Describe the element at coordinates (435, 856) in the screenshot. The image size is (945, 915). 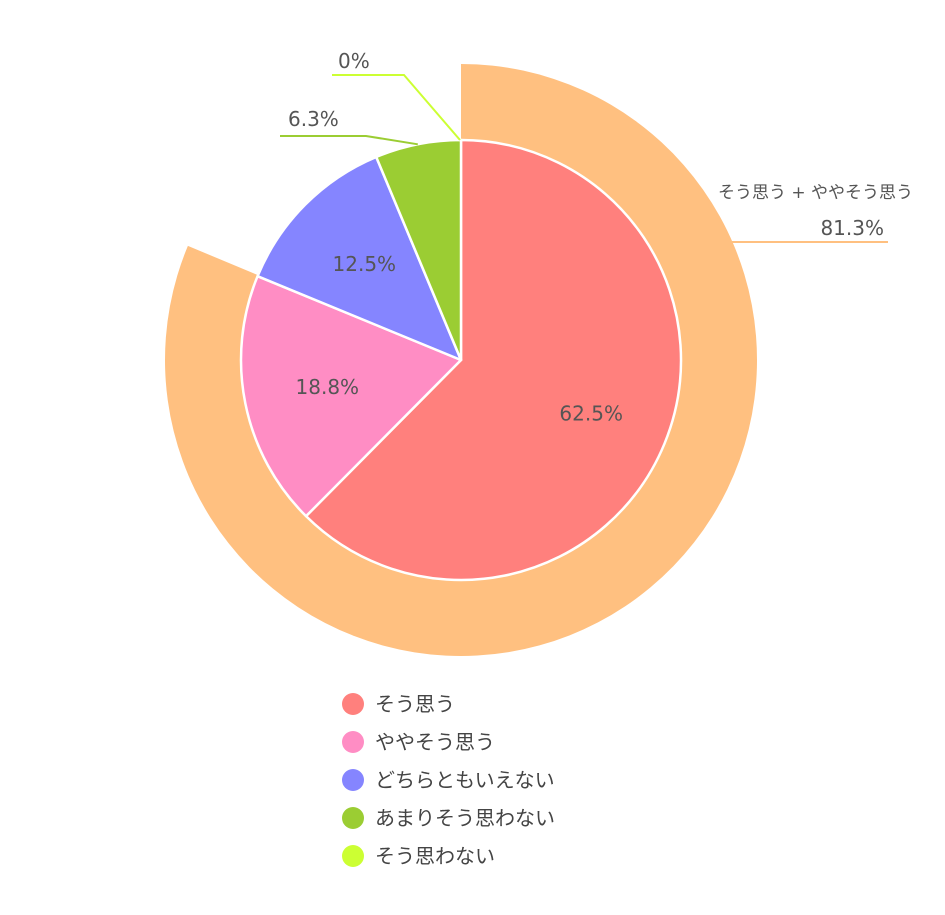
I see `legend-label: そう思わない` at that location.